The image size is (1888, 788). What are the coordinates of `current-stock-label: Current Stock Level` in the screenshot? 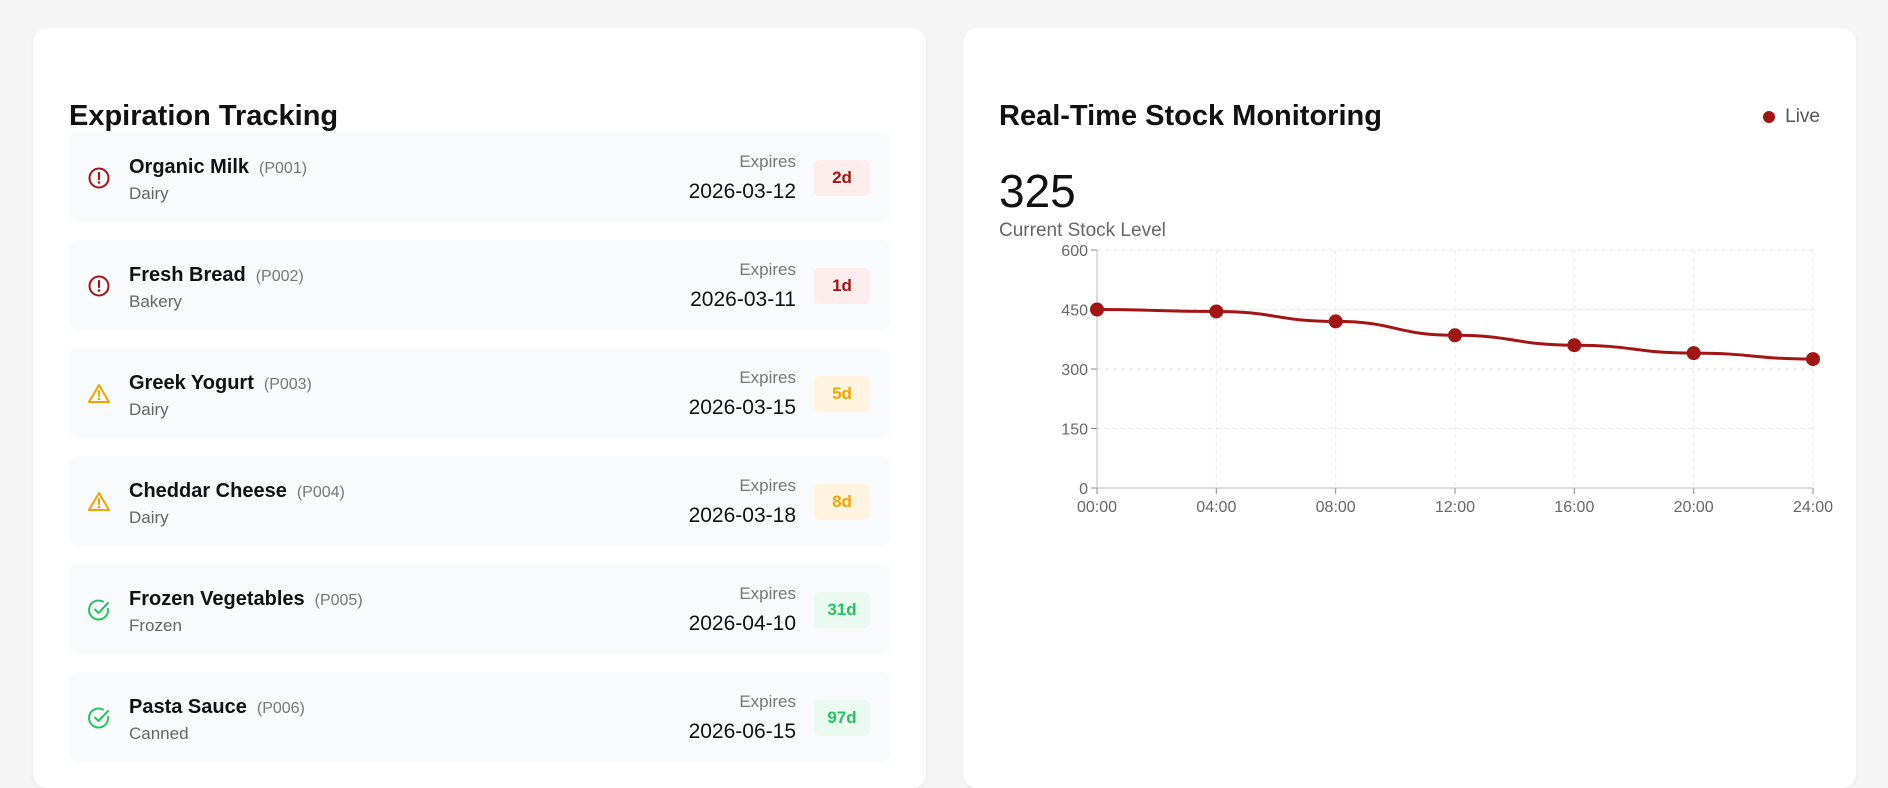 It's located at (1082, 230).